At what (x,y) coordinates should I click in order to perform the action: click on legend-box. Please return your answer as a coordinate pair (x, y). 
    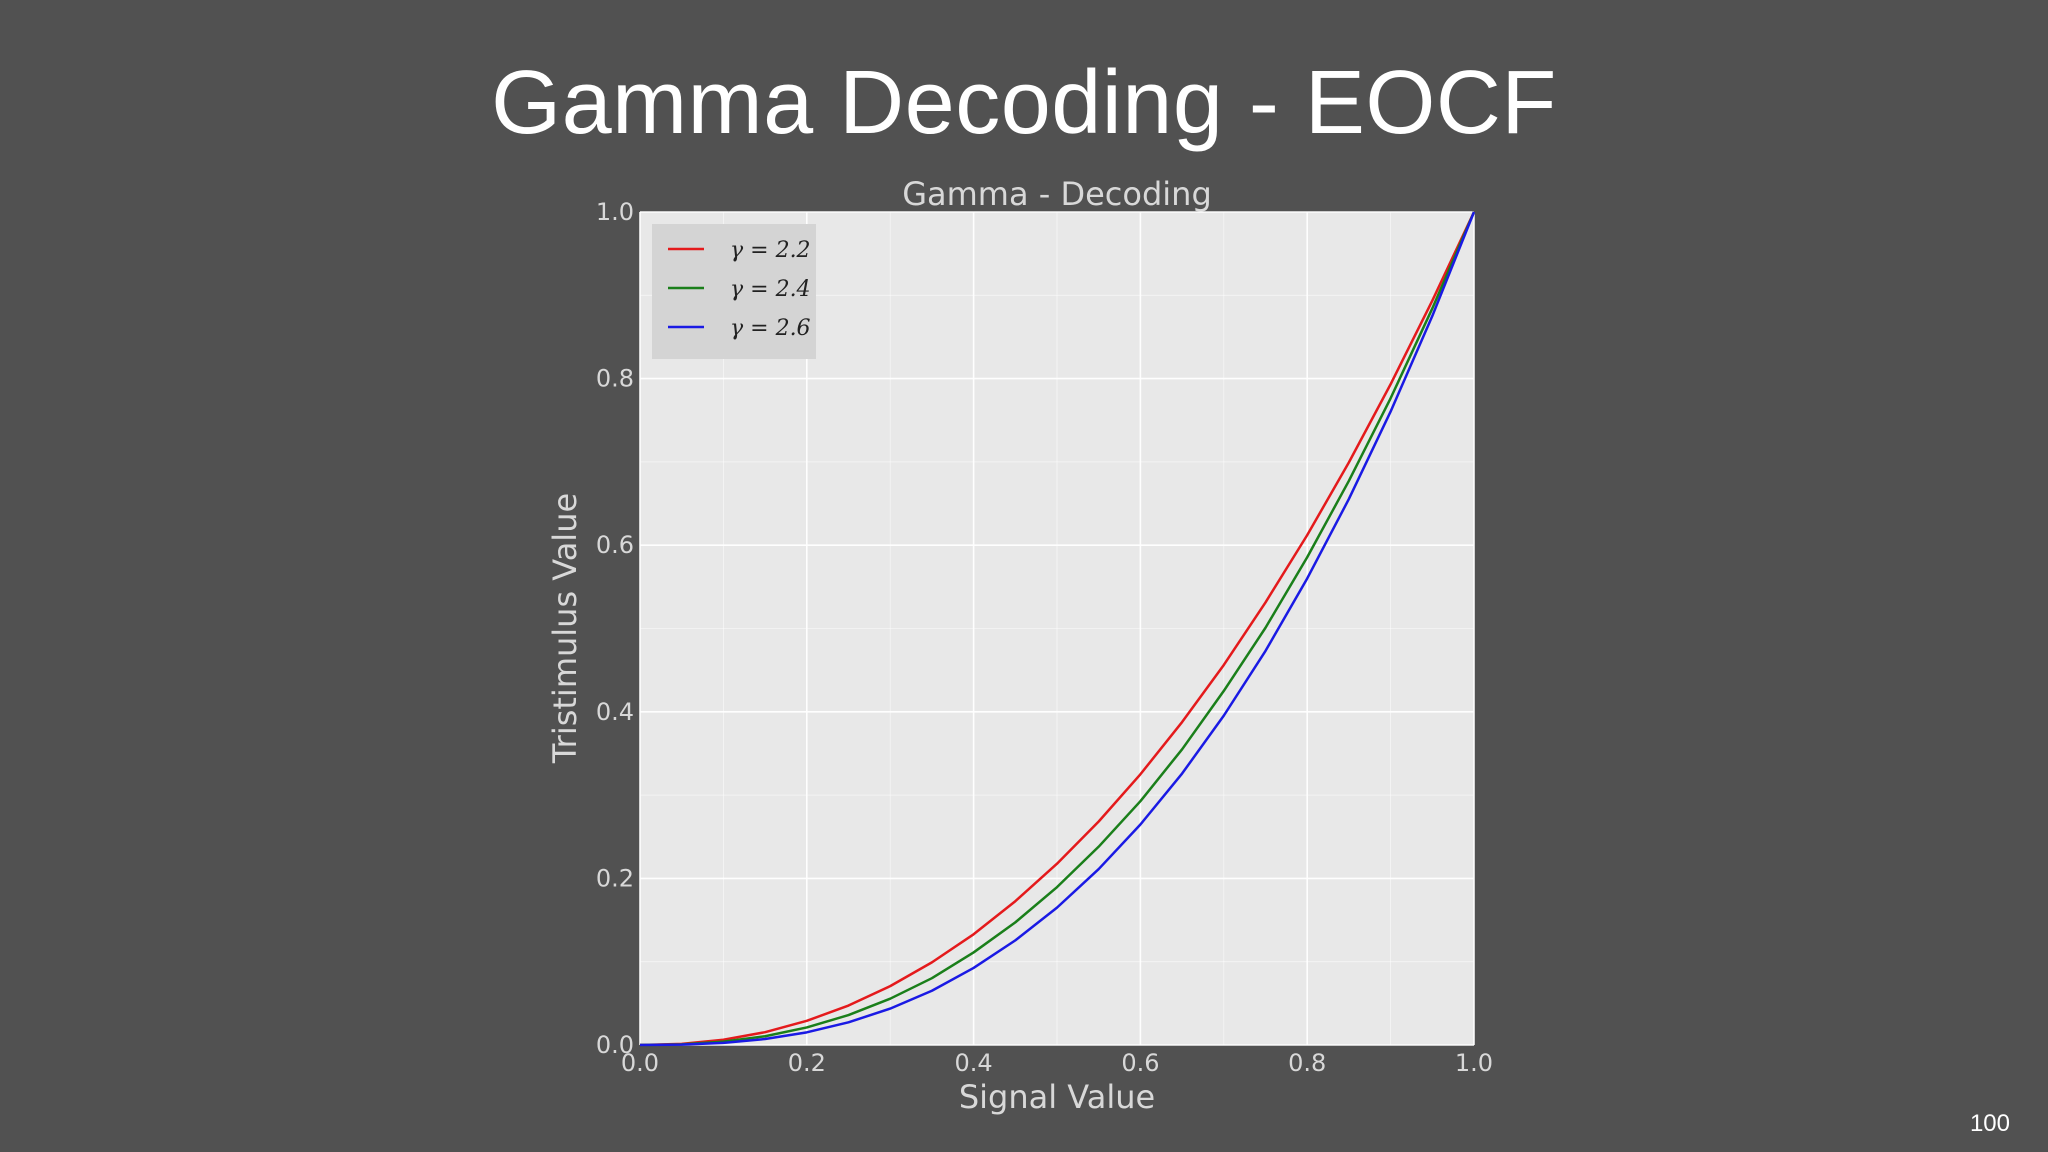
    Looking at the image, I should click on (734, 291).